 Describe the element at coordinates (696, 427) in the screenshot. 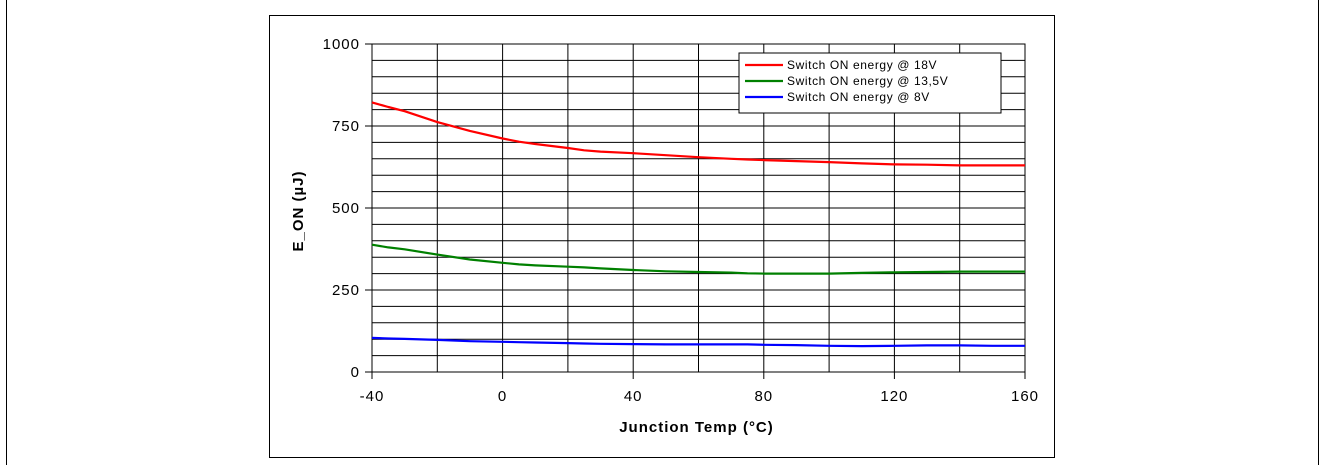

I see `x-axis-title: Junction Temp (°C)` at that location.